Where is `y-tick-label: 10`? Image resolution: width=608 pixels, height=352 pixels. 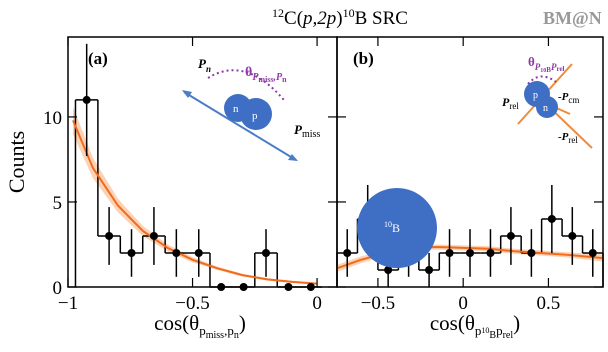
y-tick-label: 10 is located at coordinates (52, 118).